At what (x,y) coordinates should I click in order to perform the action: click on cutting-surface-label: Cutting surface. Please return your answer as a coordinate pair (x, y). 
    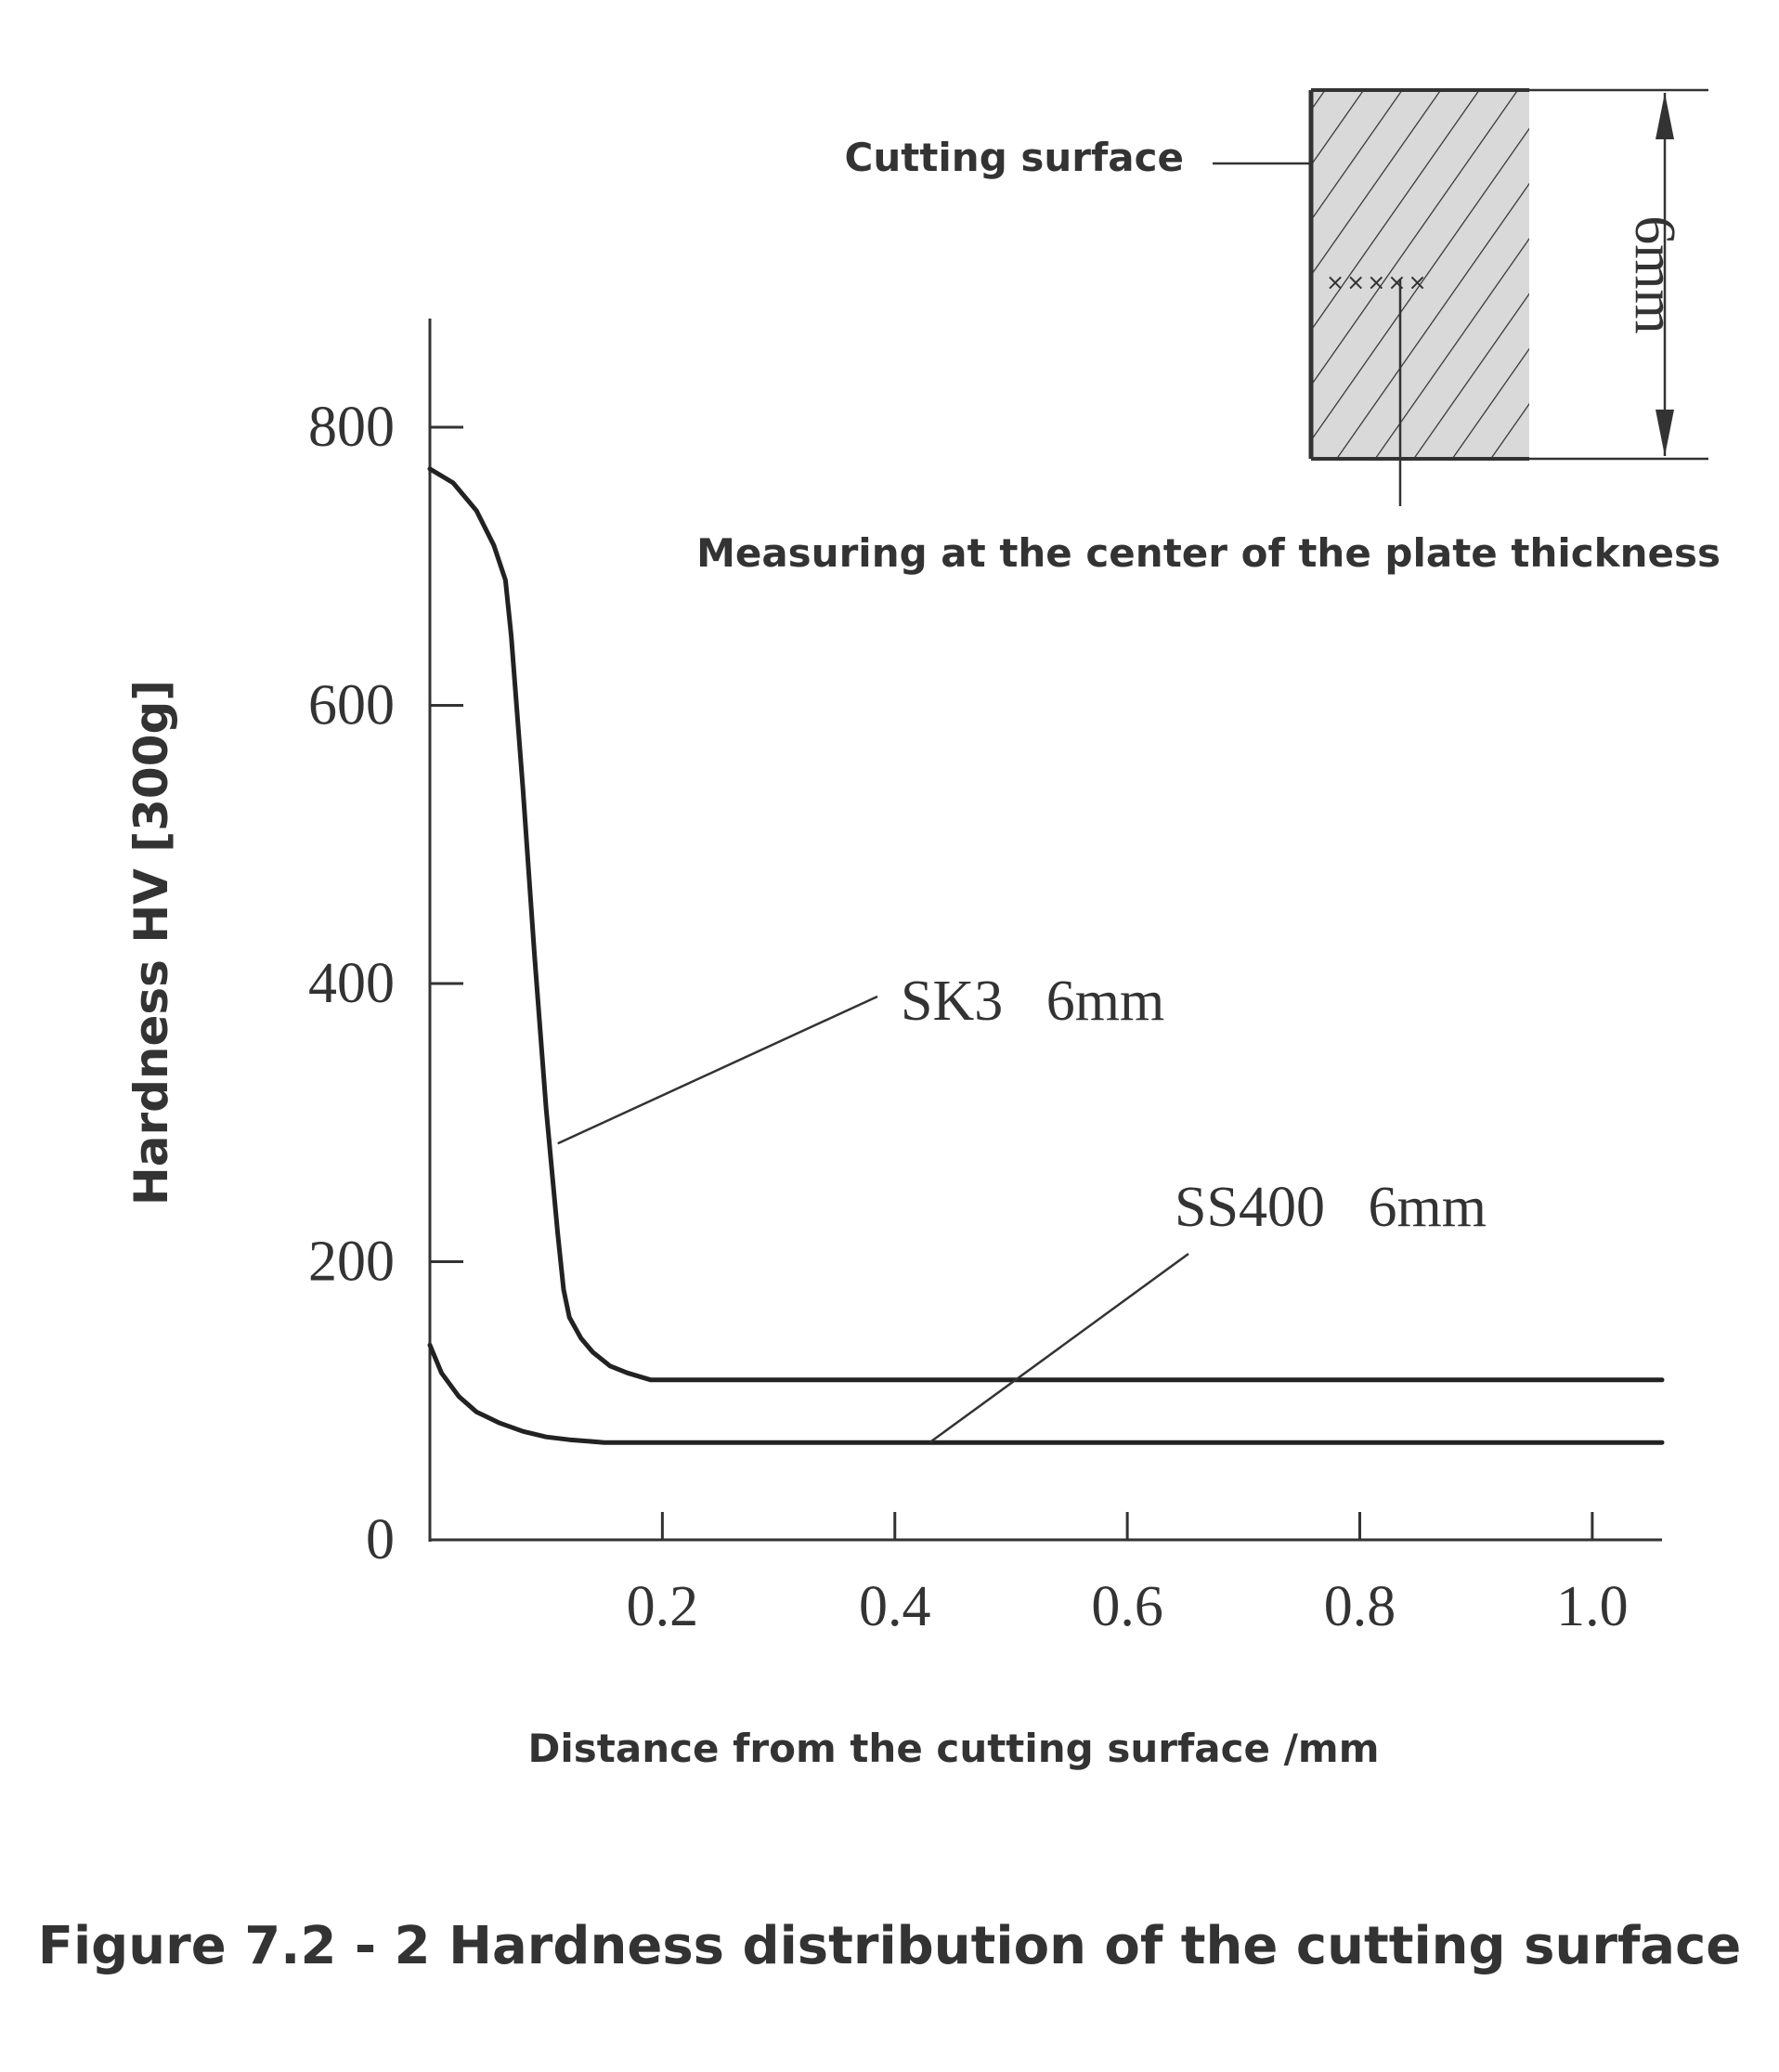
    Looking at the image, I should click on (1014, 157).